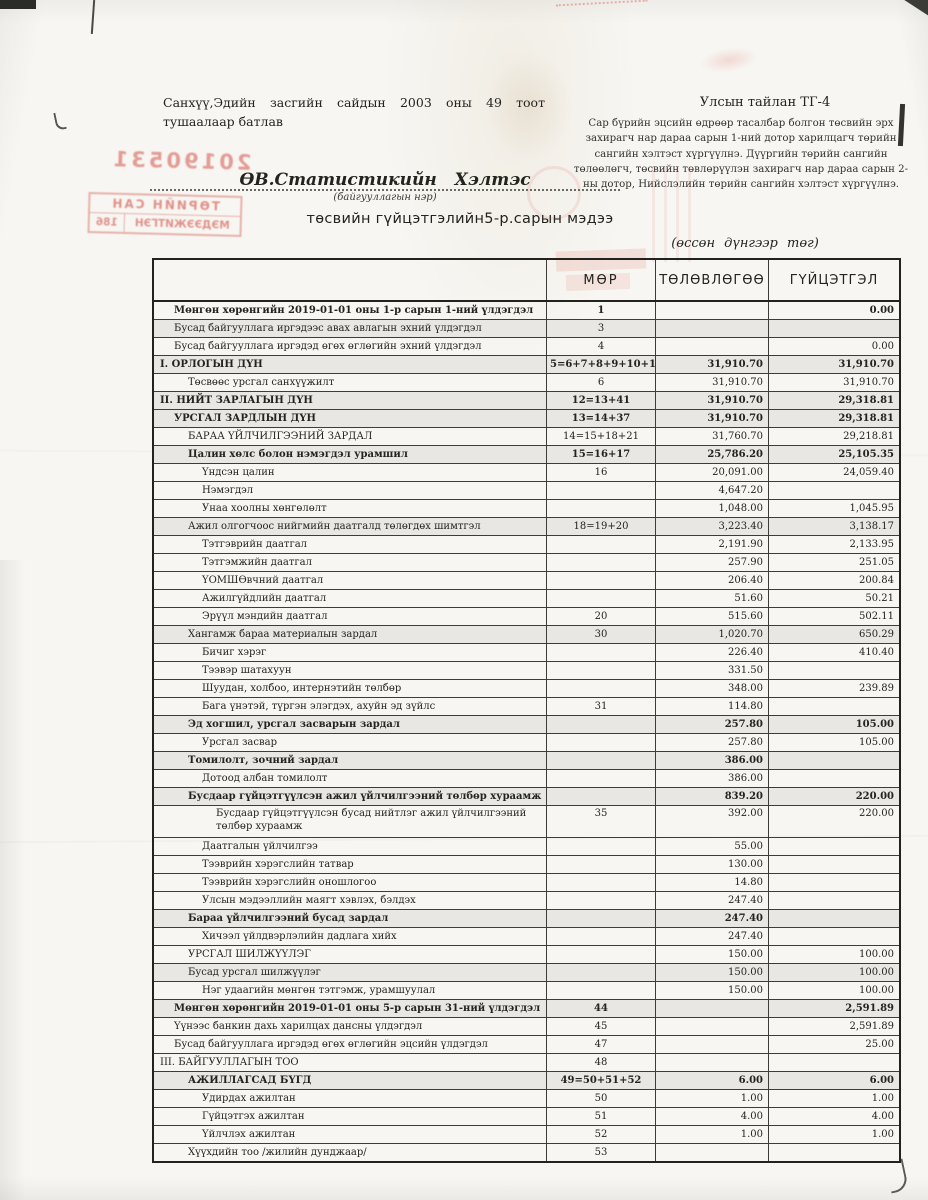 The height and width of the screenshot is (1200, 928). Describe the element at coordinates (601, 328) in the screenshot. I see `mor-cell: 3` at that location.